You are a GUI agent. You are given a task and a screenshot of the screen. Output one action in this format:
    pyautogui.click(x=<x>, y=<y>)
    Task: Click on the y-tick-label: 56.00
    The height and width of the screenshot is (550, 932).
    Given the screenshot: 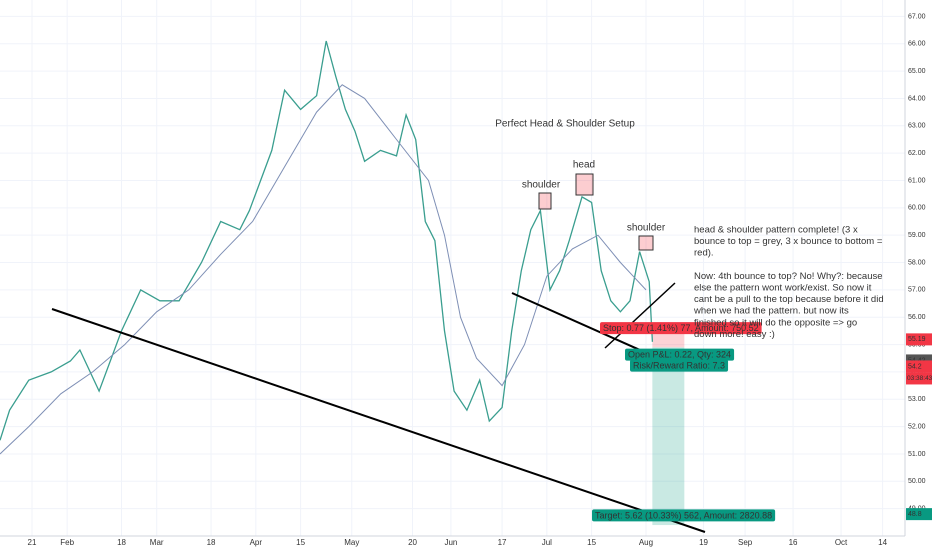 What is the action you would take?
    pyautogui.click(x=917, y=317)
    